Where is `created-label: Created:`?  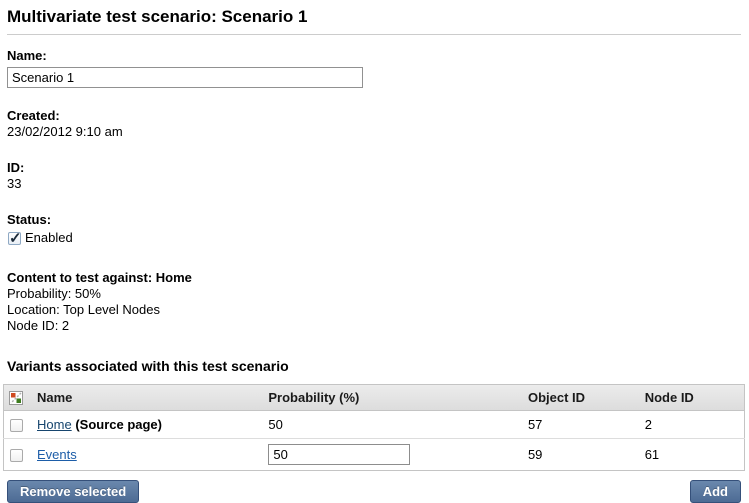
created-label: Created: is located at coordinates (33, 115).